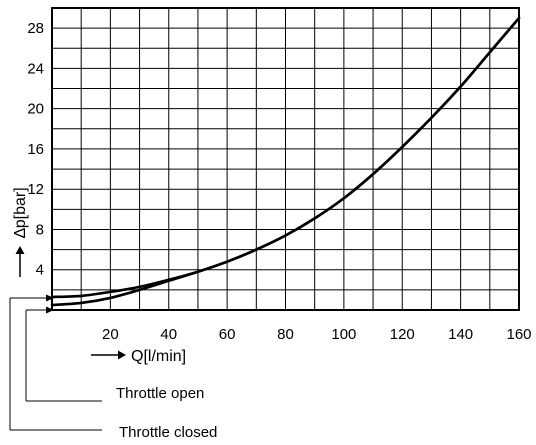  I want to click on x-tick-labels: 20 40 60 80 100 120 140 160, so click(316, 334).